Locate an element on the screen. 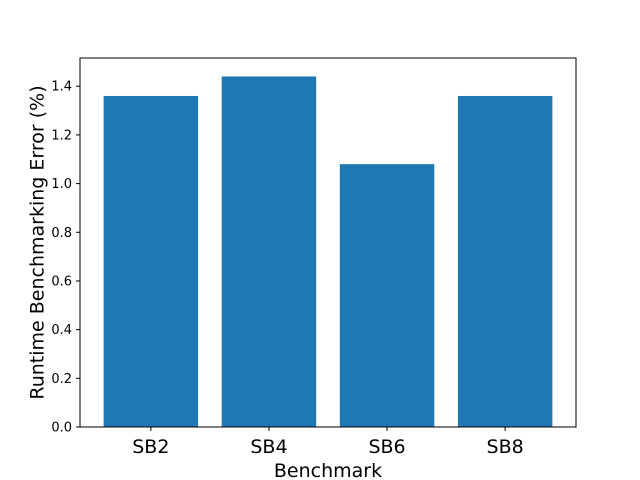 This screenshot has height=480, width=640. x-tick-label: SB8 is located at coordinates (505, 447).